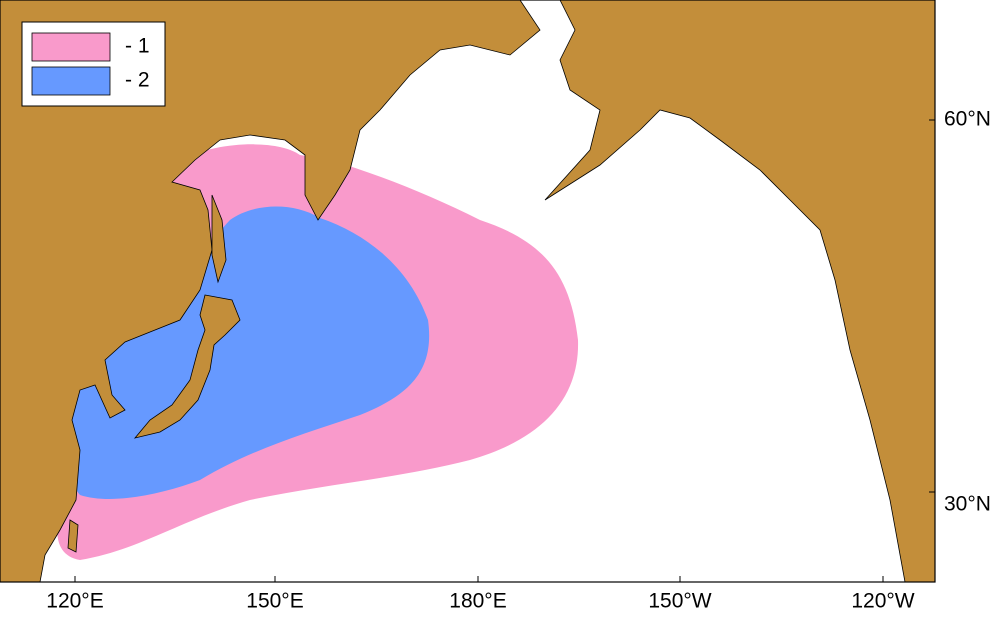 The image size is (1000, 620). Describe the element at coordinates (73, 536) in the screenshot. I see `taiwan` at that location.